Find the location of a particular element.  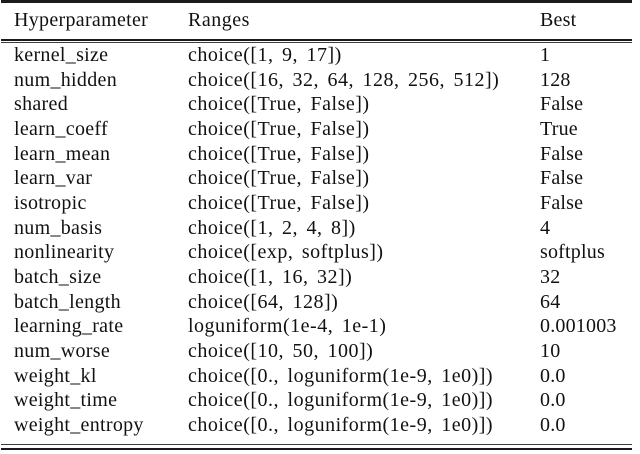

table-row: learn_coeff choice([True, False]) True is located at coordinates (316, 129).